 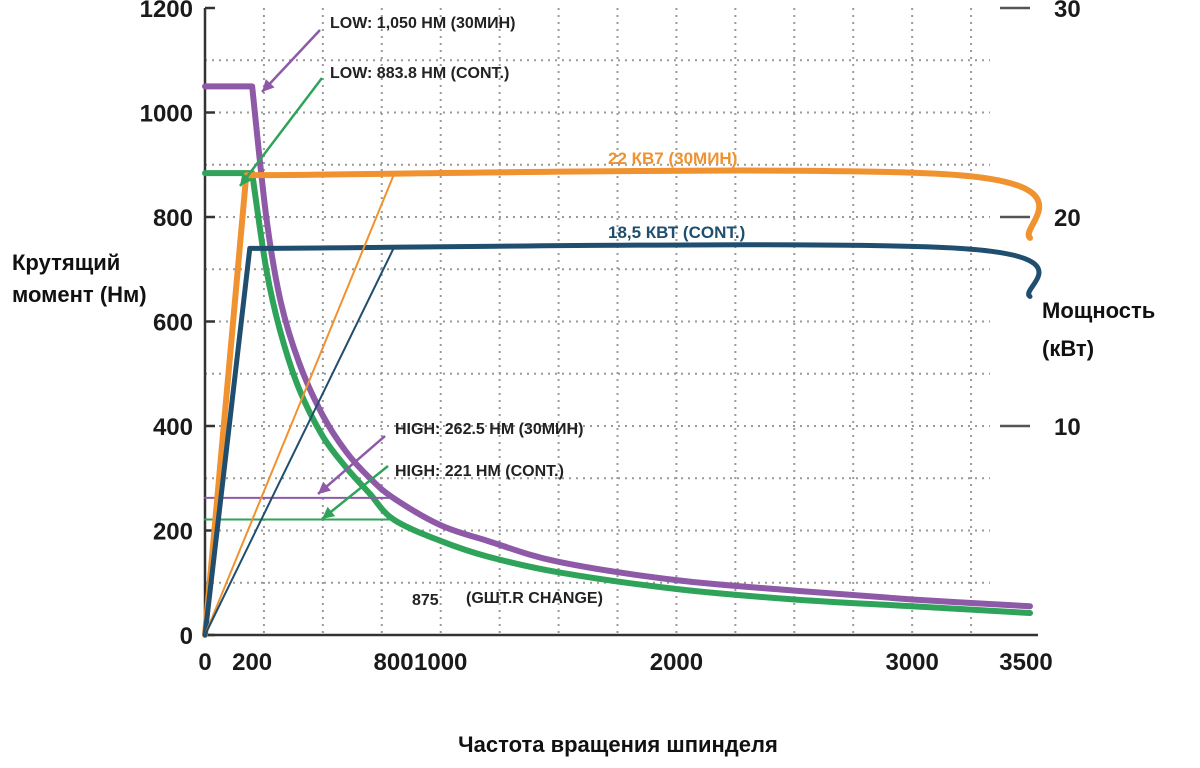 I want to click on annotation-4: HIGH: 262.5 НМ (30МИН), so click(x=489, y=429).